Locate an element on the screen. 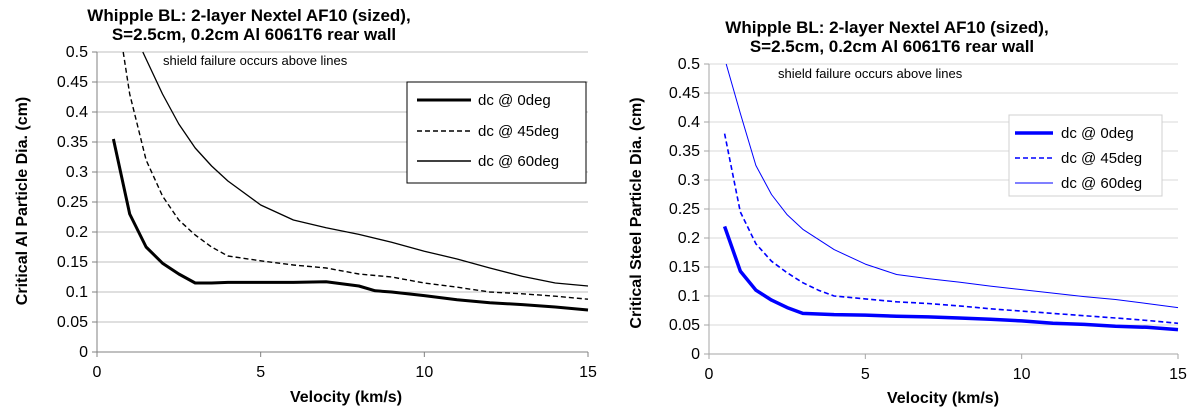 This screenshot has height=413, width=1199. y-axis-label: Critical Steel Particle Dia. (cm) is located at coordinates (636, 212).